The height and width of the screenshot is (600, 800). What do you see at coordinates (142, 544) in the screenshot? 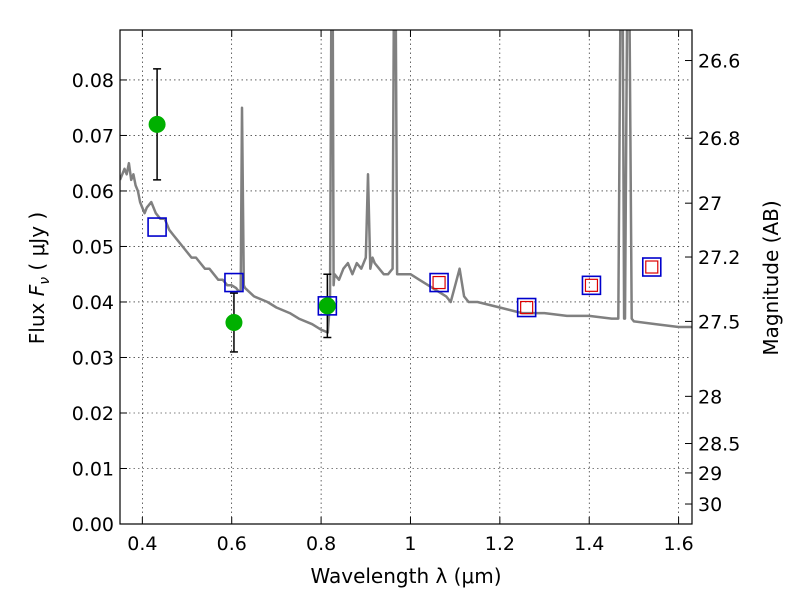
I see `x-tick-label: 0.4` at bounding box center [142, 544].